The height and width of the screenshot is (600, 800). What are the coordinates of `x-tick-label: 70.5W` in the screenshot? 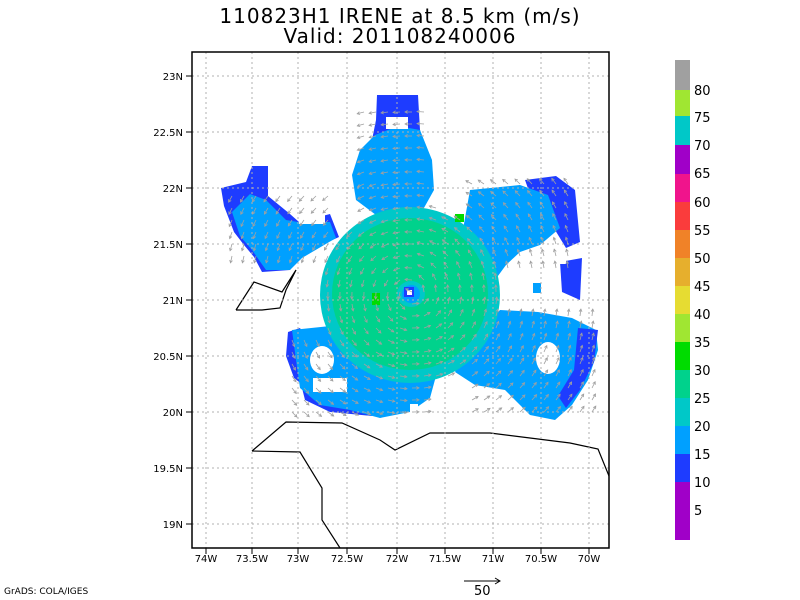 It's located at (541, 559).